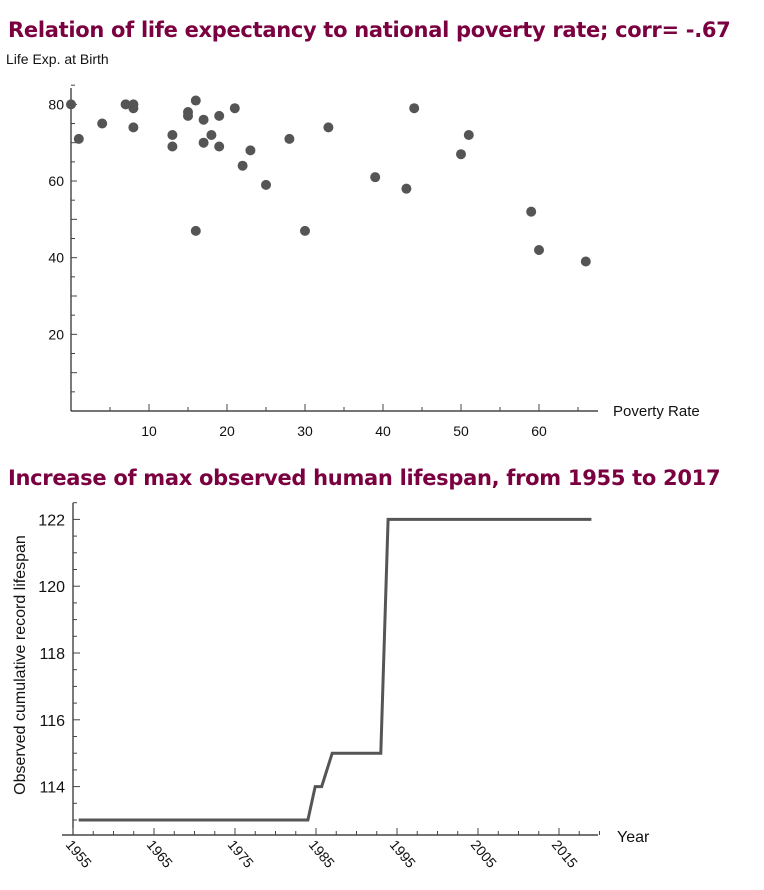  Describe the element at coordinates (52, 654) in the screenshot. I see `y-tick-label: 118` at that location.